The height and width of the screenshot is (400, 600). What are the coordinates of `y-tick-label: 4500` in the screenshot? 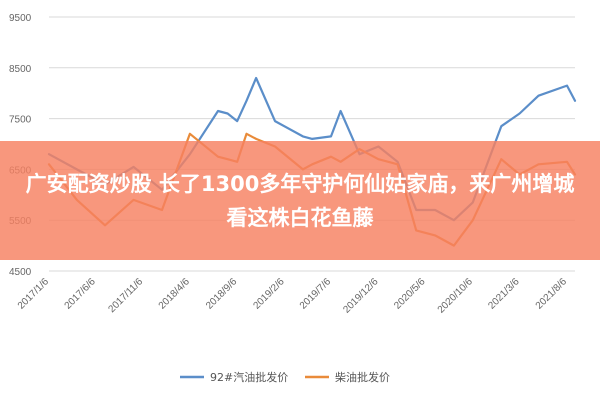 It's located at (20, 272).